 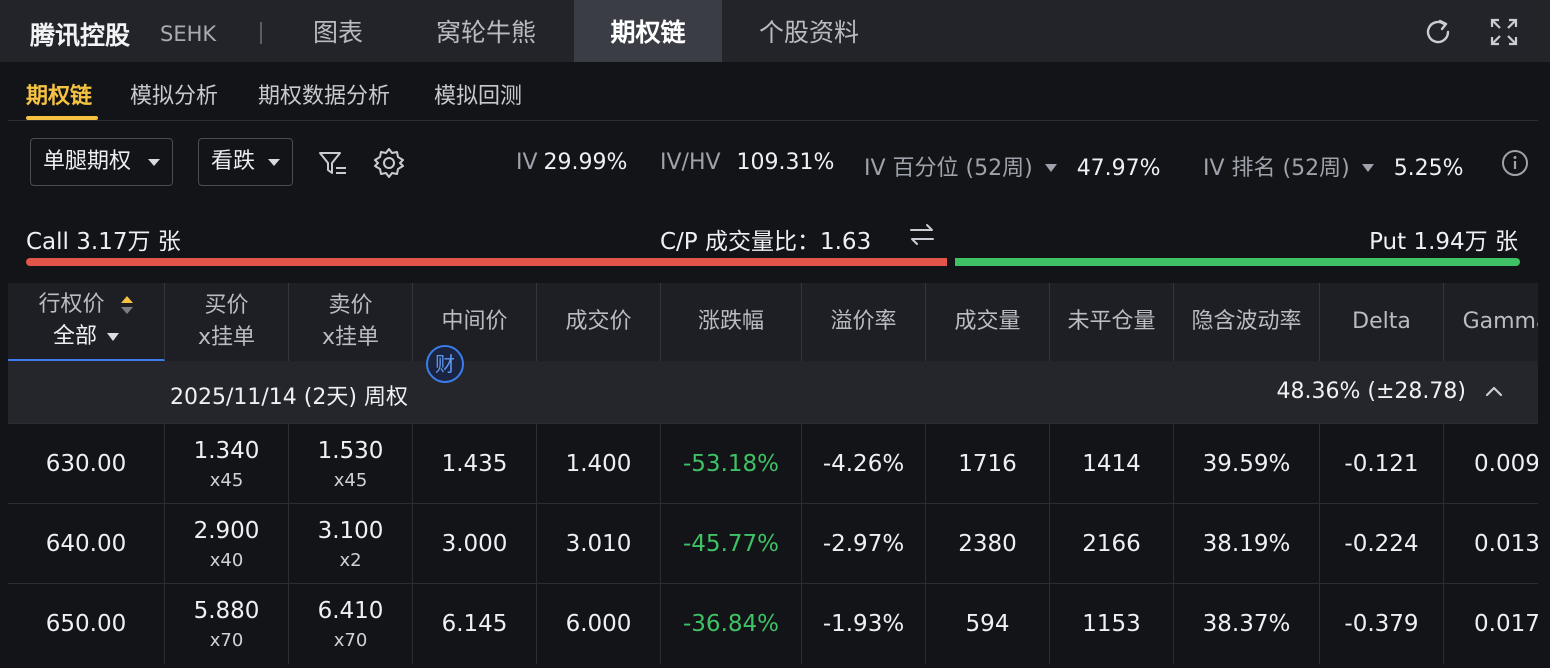 What do you see at coordinates (486, 262) in the screenshot?
I see `call-volume-bar` at bounding box center [486, 262].